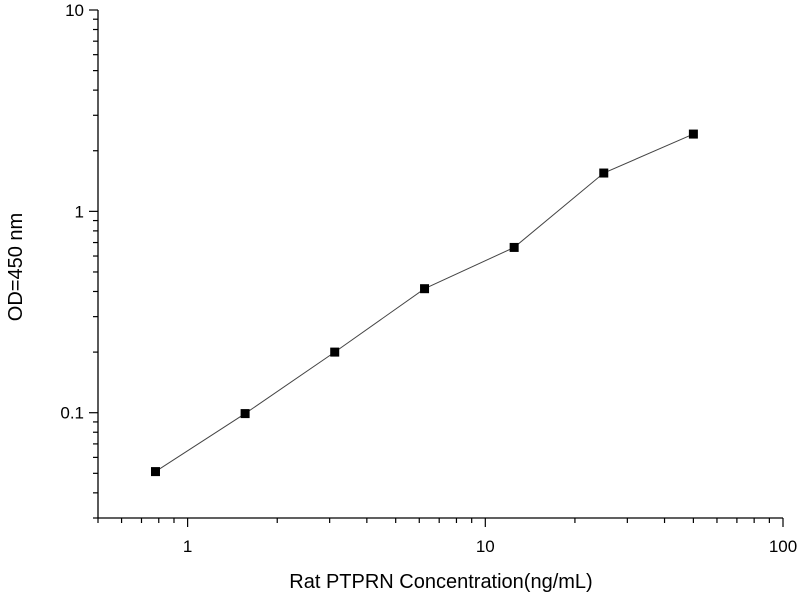  What do you see at coordinates (74, 10) in the screenshot?
I see `y-tick-label: 10` at bounding box center [74, 10].